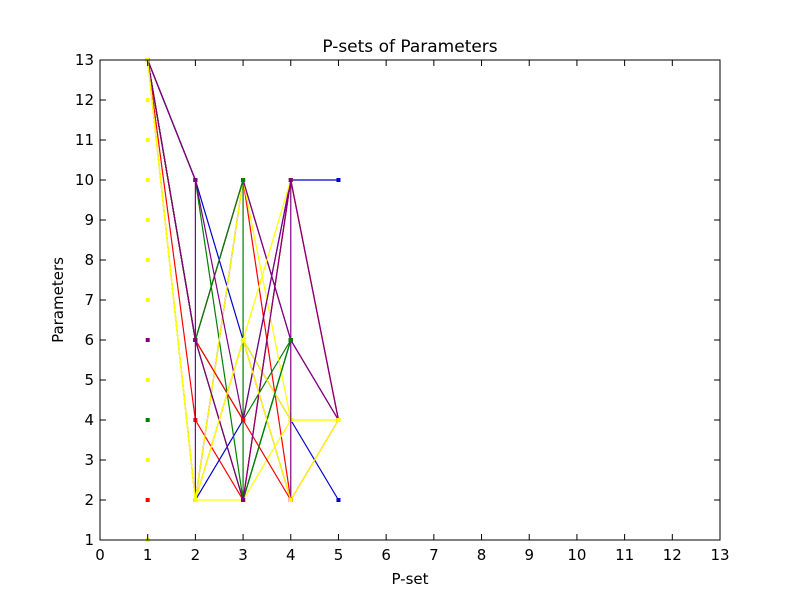 The height and width of the screenshot is (600, 800). What do you see at coordinates (89, 460) in the screenshot?
I see `y-tick-label-2: 3` at bounding box center [89, 460].